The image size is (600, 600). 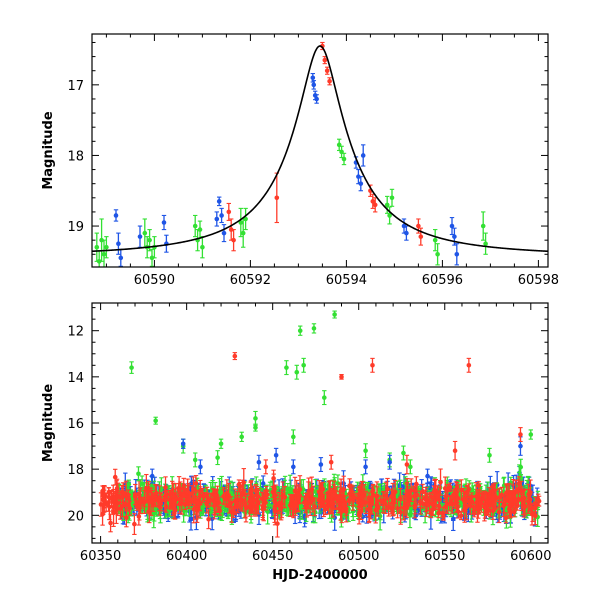 What do you see at coordinates (442, 280) in the screenshot?
I see `x-tick-label: 60596` at bounding box center [442, 280].